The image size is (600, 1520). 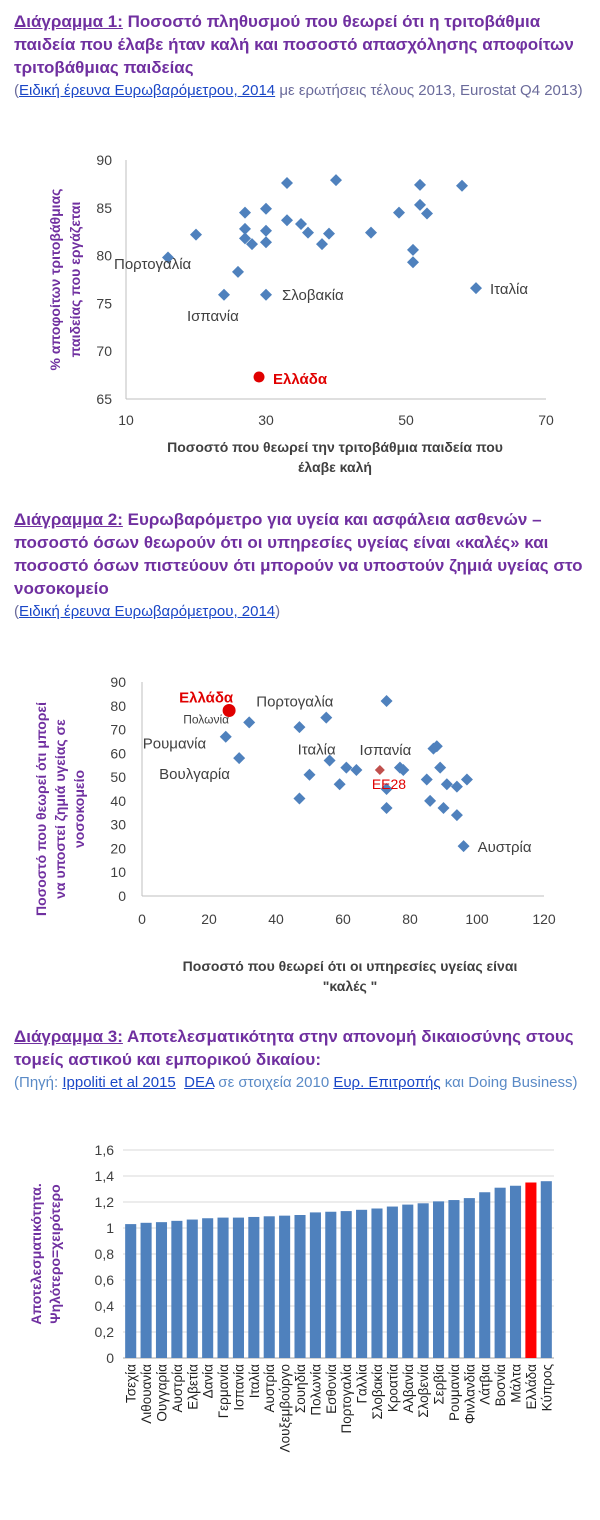 What do you see at coordinates (147, 611) in the screenshot?
I see `chart-2-source-link: Ειδική έρευνα Ευρωβαρόμετρου, 2014` at bounding box center [147, 611].